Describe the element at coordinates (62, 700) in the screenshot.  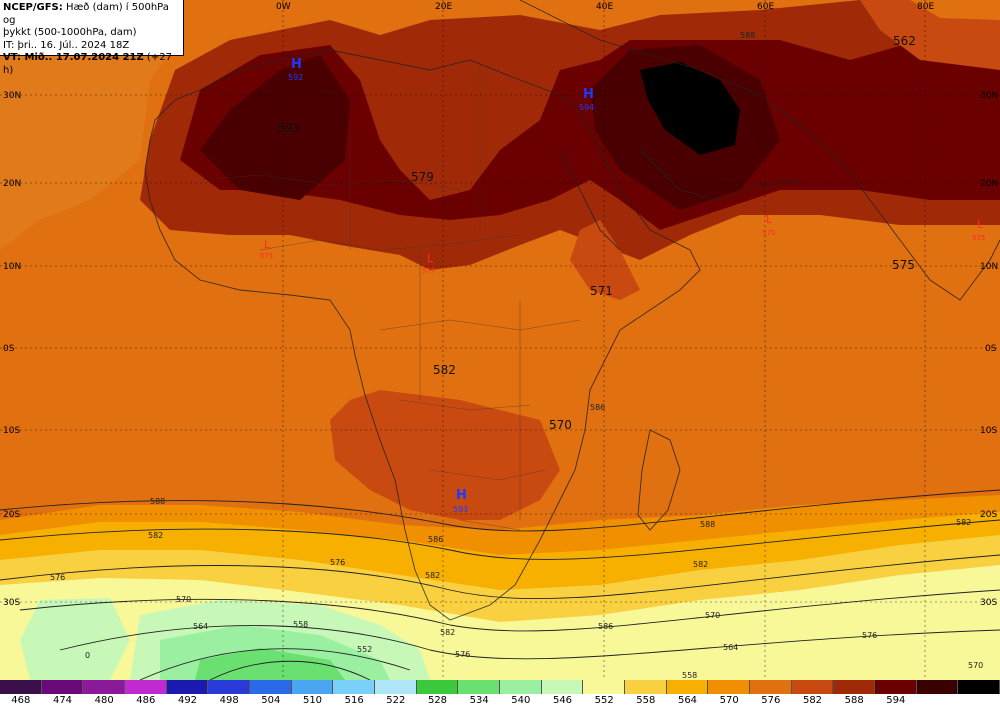
I see `legend-tick-label: 474` at that location.